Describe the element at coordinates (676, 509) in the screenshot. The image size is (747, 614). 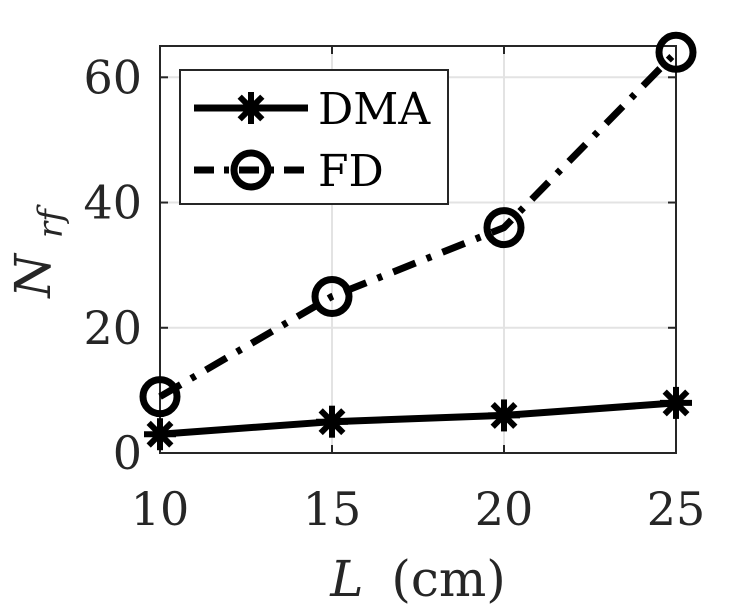
I see `x-tick-label: 25` at that location.